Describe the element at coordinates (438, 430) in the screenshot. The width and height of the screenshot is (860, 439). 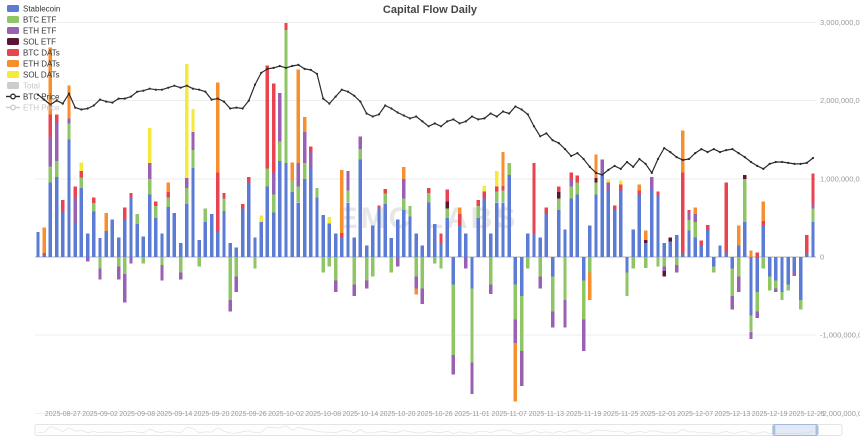
I see `datazoom-track` at that location.